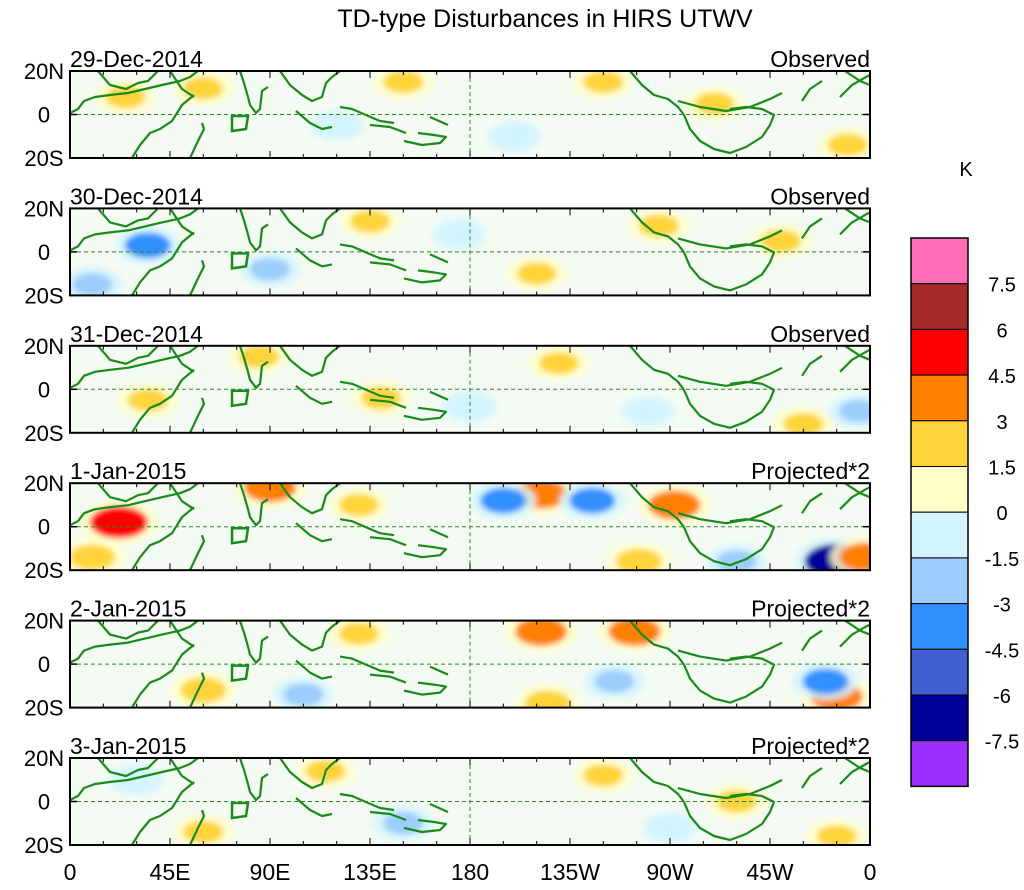 The image size is (1024, 890). I want to click on colorbar-level-label: -3, so click(1002, 606).